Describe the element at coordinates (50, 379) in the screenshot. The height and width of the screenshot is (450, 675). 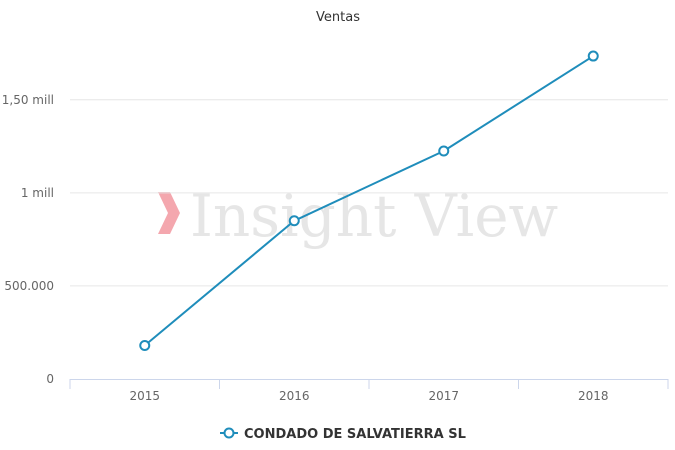
I see `y-tick-label: 0` at that location.